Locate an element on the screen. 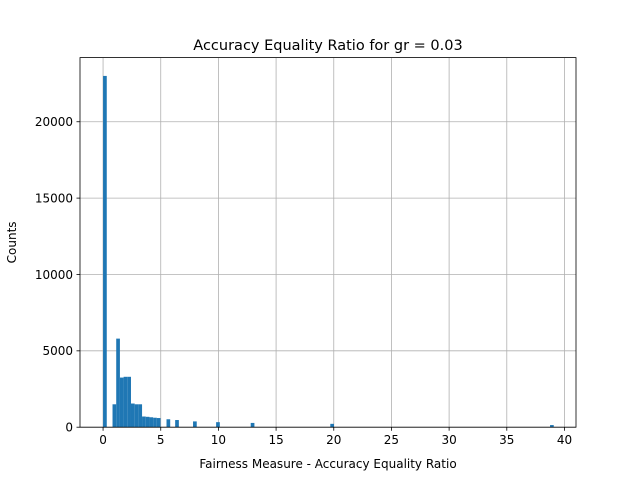  x-tick-label: 35 is located at coordinates (506, 440).